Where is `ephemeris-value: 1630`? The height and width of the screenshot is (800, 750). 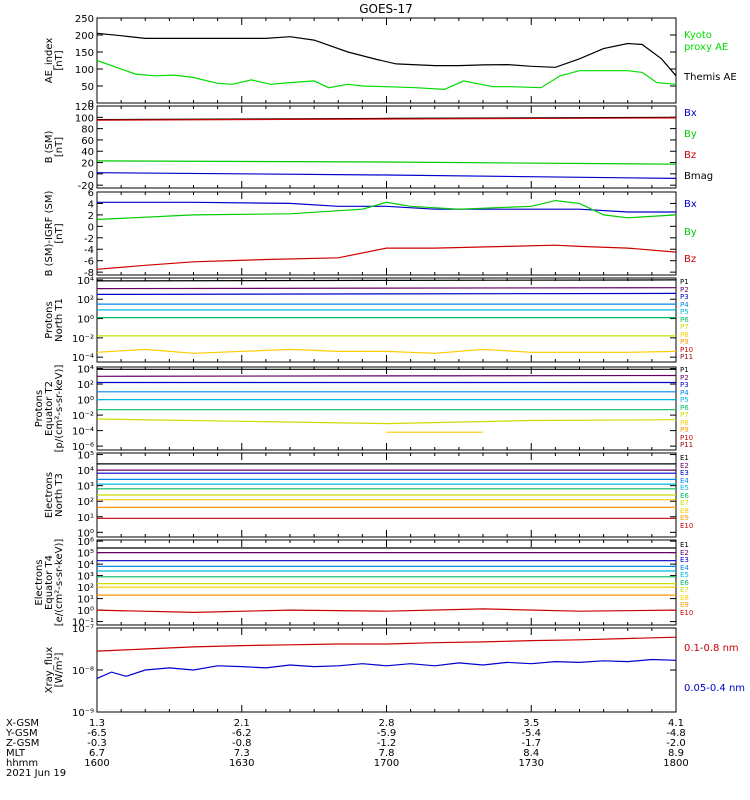
ephemeris-value: 1630 is located at coordinates (241, 763).